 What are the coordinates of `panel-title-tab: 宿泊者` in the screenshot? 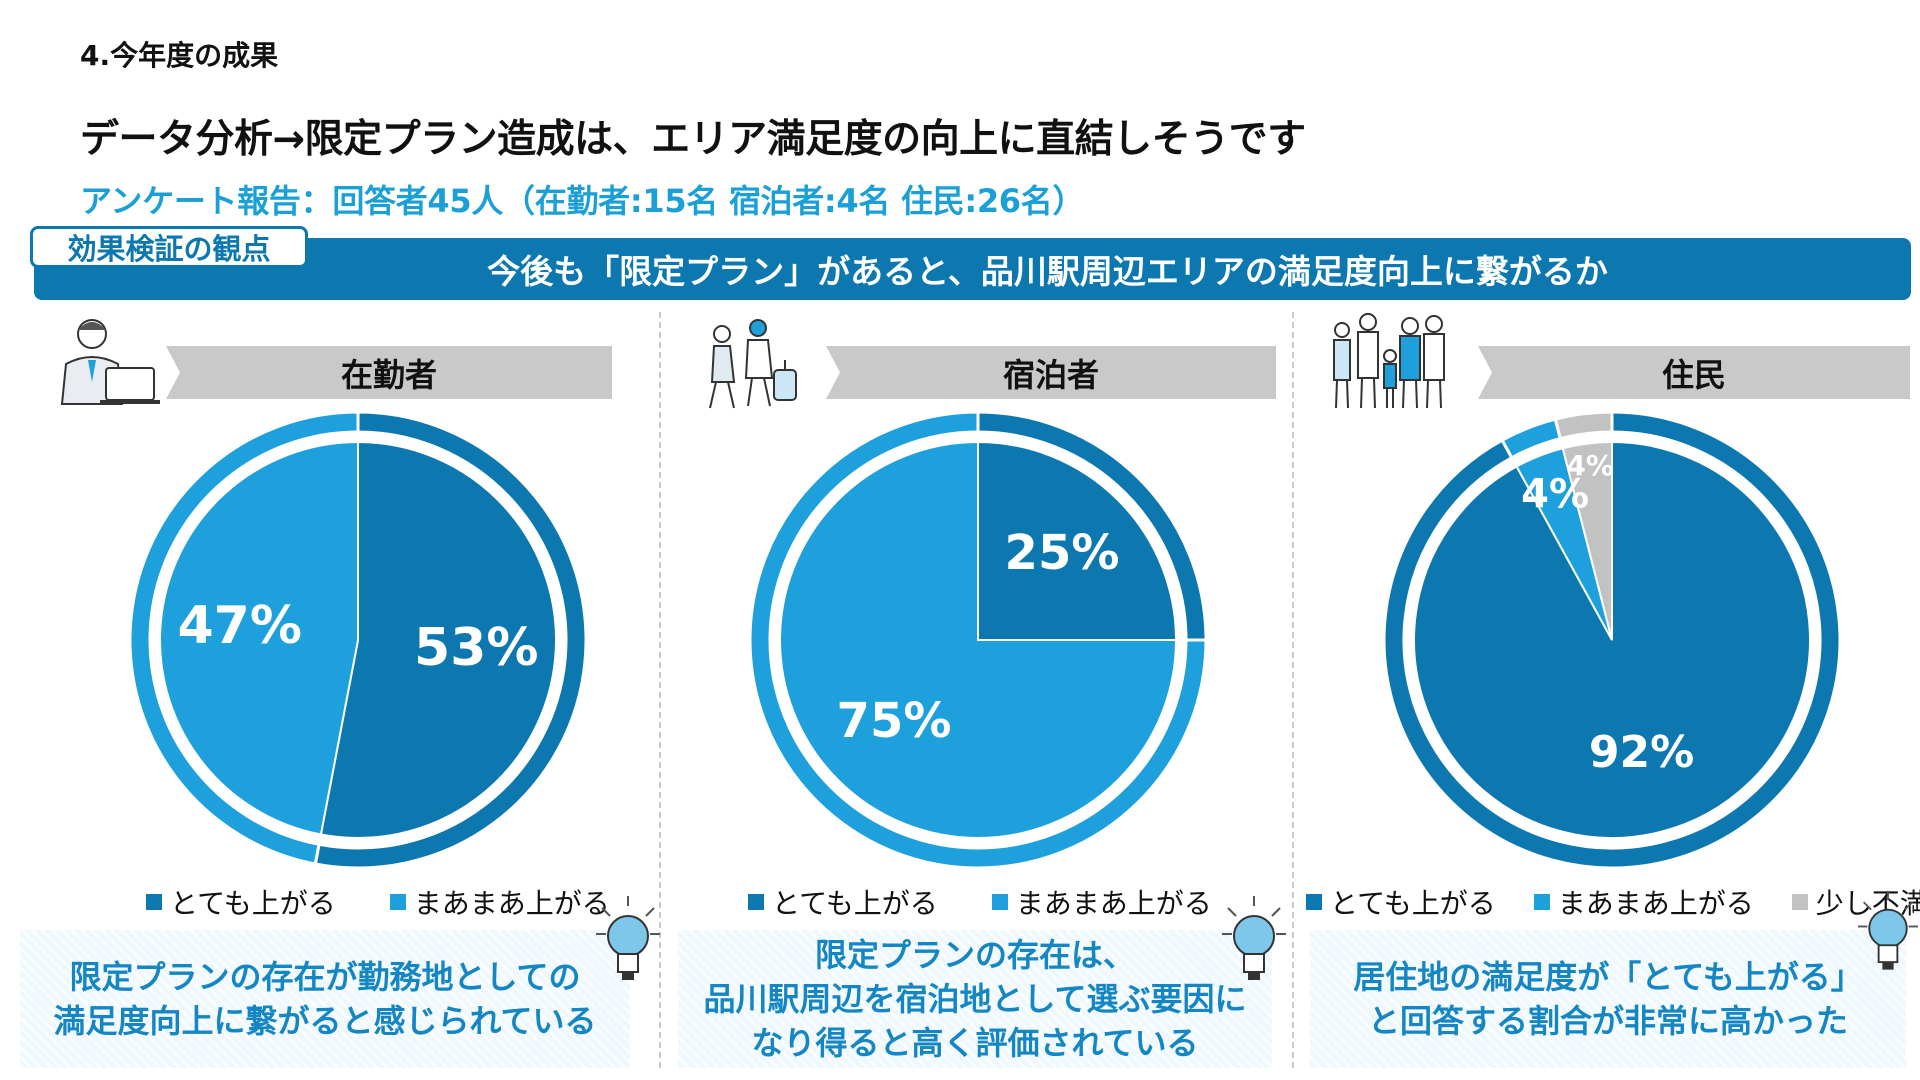 It's located at (1051, 372).